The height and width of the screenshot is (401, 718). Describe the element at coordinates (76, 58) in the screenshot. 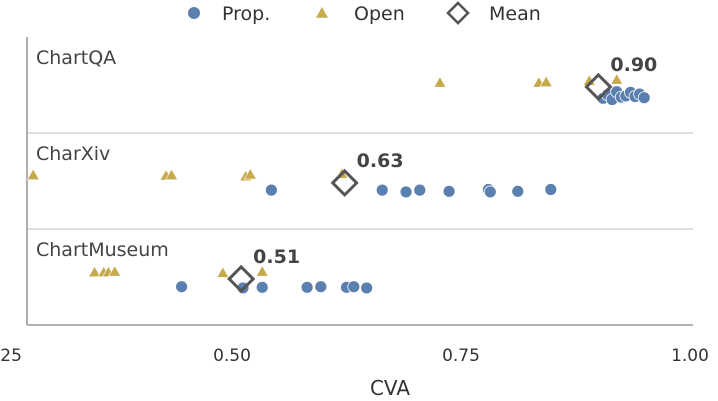

I see `row-label: ChartQA` at that location.